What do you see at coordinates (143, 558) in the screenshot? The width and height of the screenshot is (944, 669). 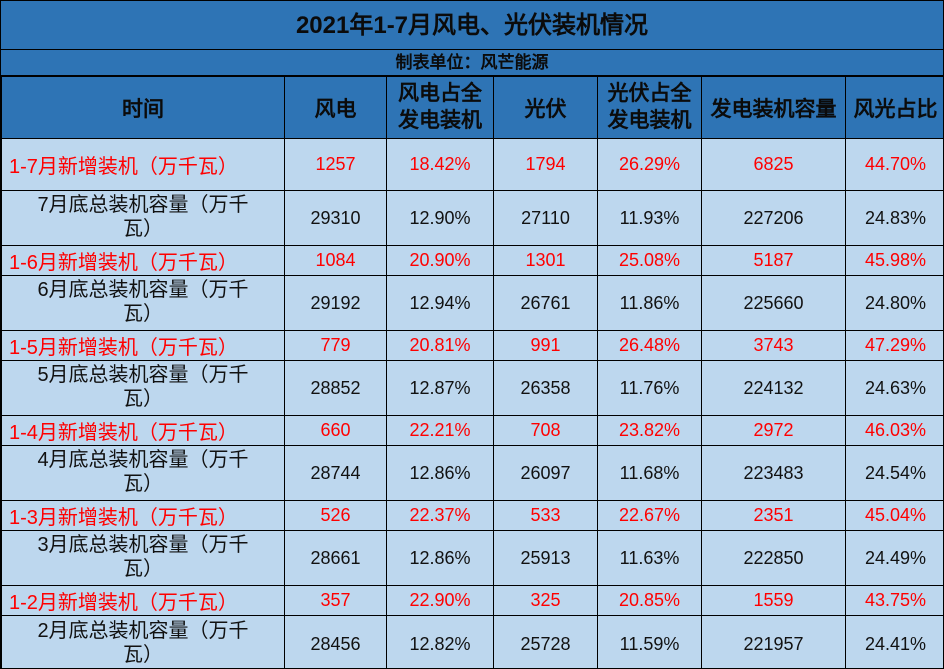 I see `row-label: 3月底总装机容量（万千瓦）` at bounding box center [143, 558].